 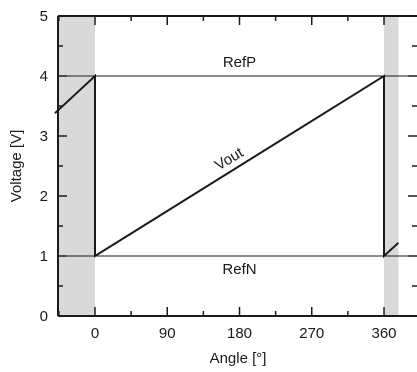 What do you see at coordinates (95, 333) in the screenshot?
I see `x-tick-label: 0` at bounding box center [95, 333].